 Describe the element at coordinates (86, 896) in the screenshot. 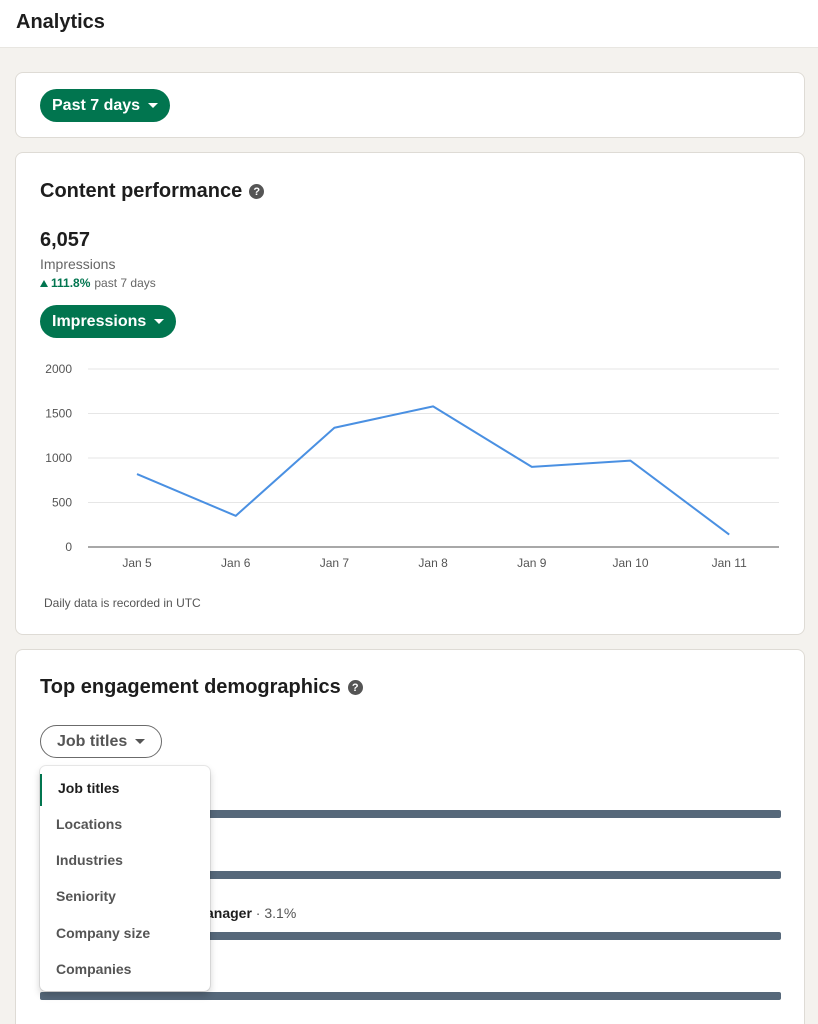

I see `menu-item-seniority: Seniority` at that location.